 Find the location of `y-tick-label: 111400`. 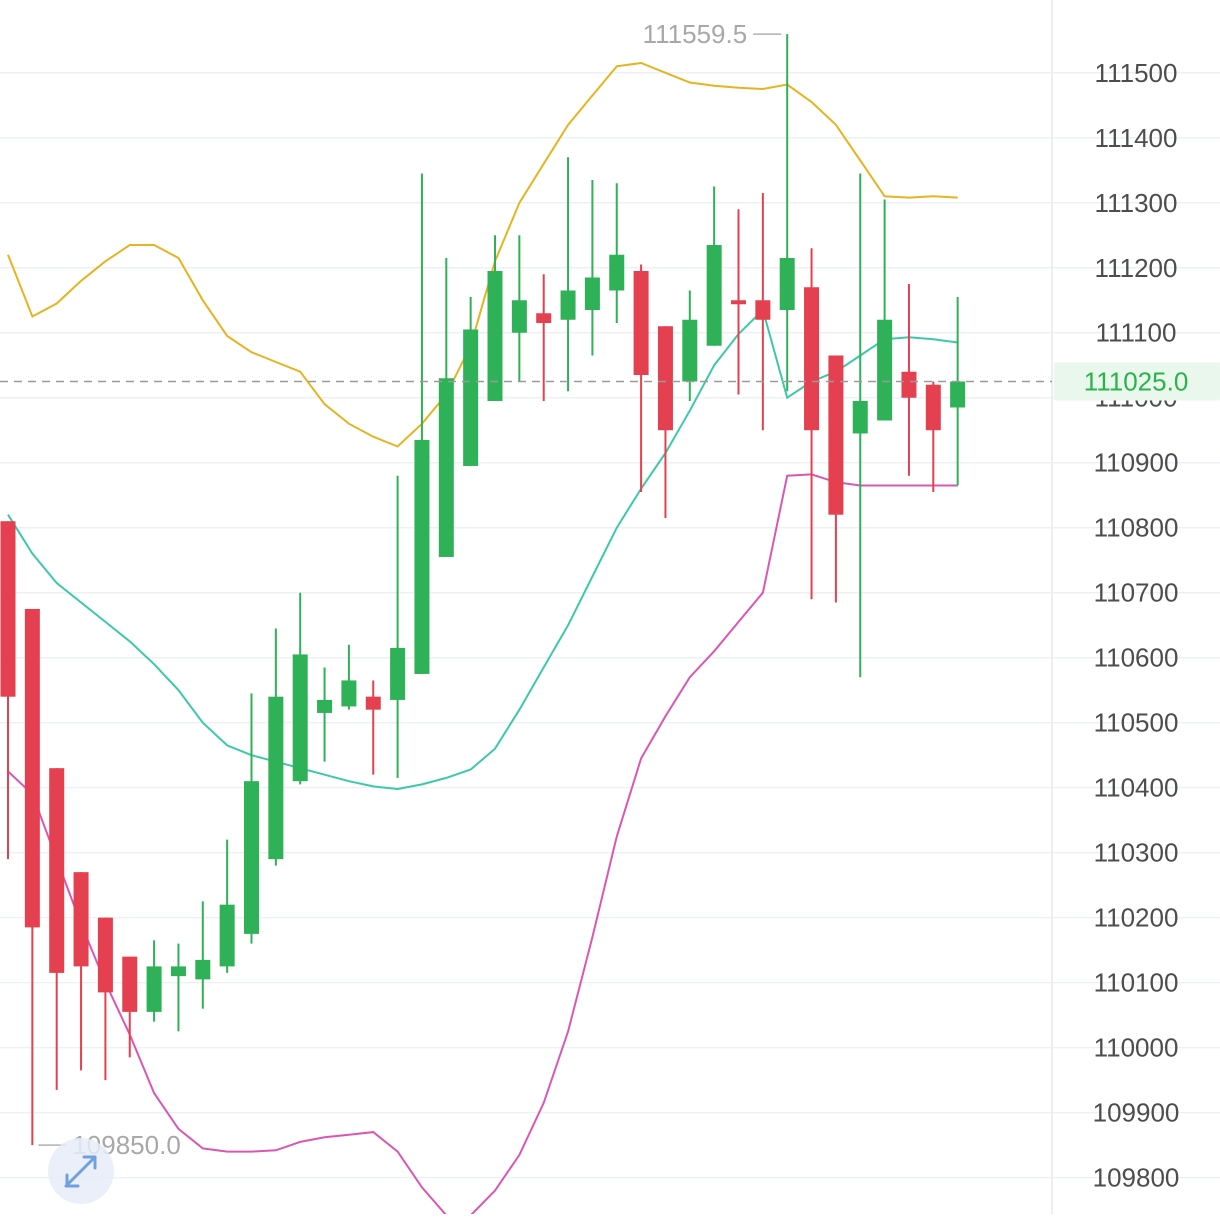

y-tick-label: 111400 is located at coordinates (1136, 138).